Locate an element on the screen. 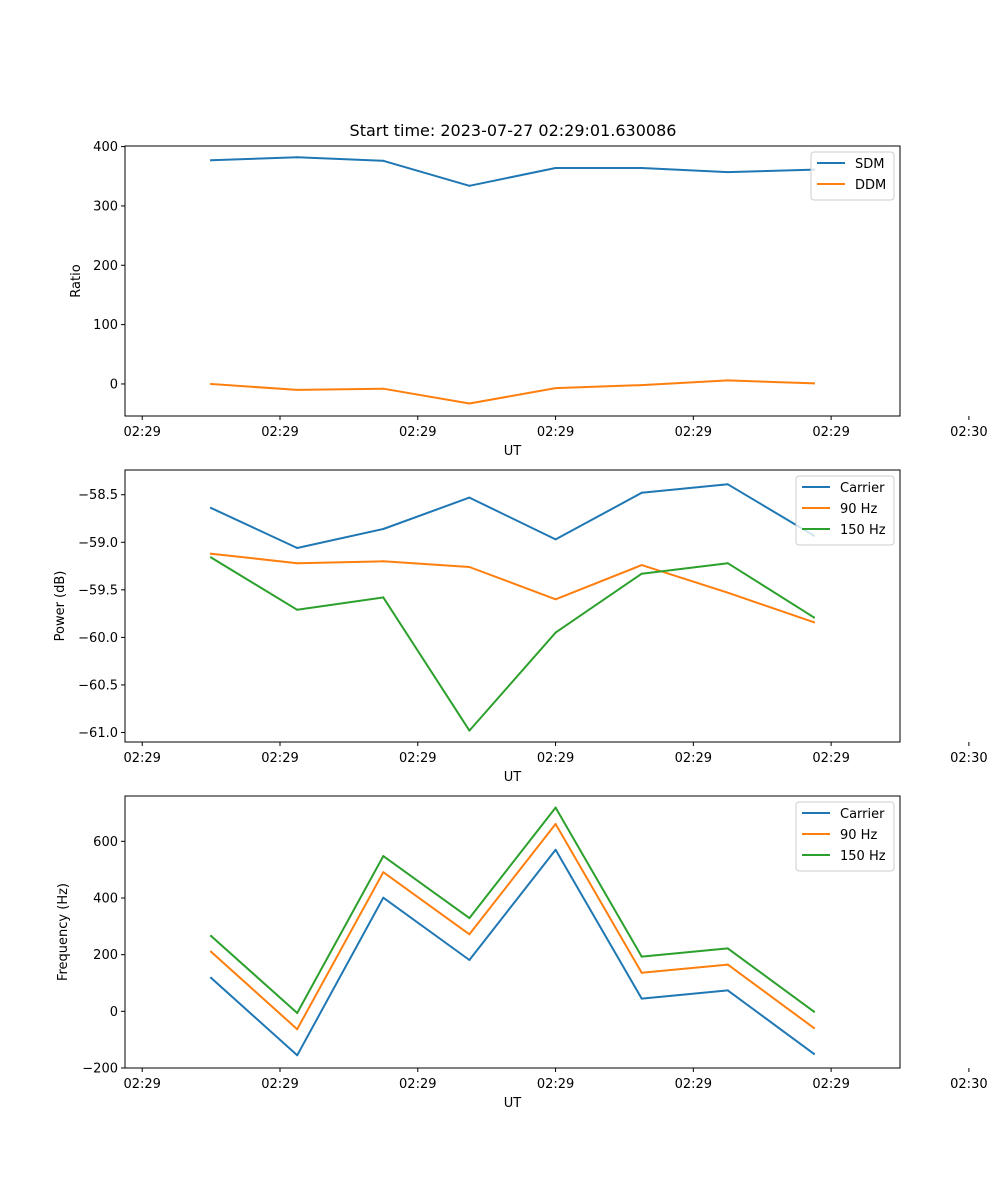  ratio-y-tick-label: 300 is located at coordinates (105, 206).